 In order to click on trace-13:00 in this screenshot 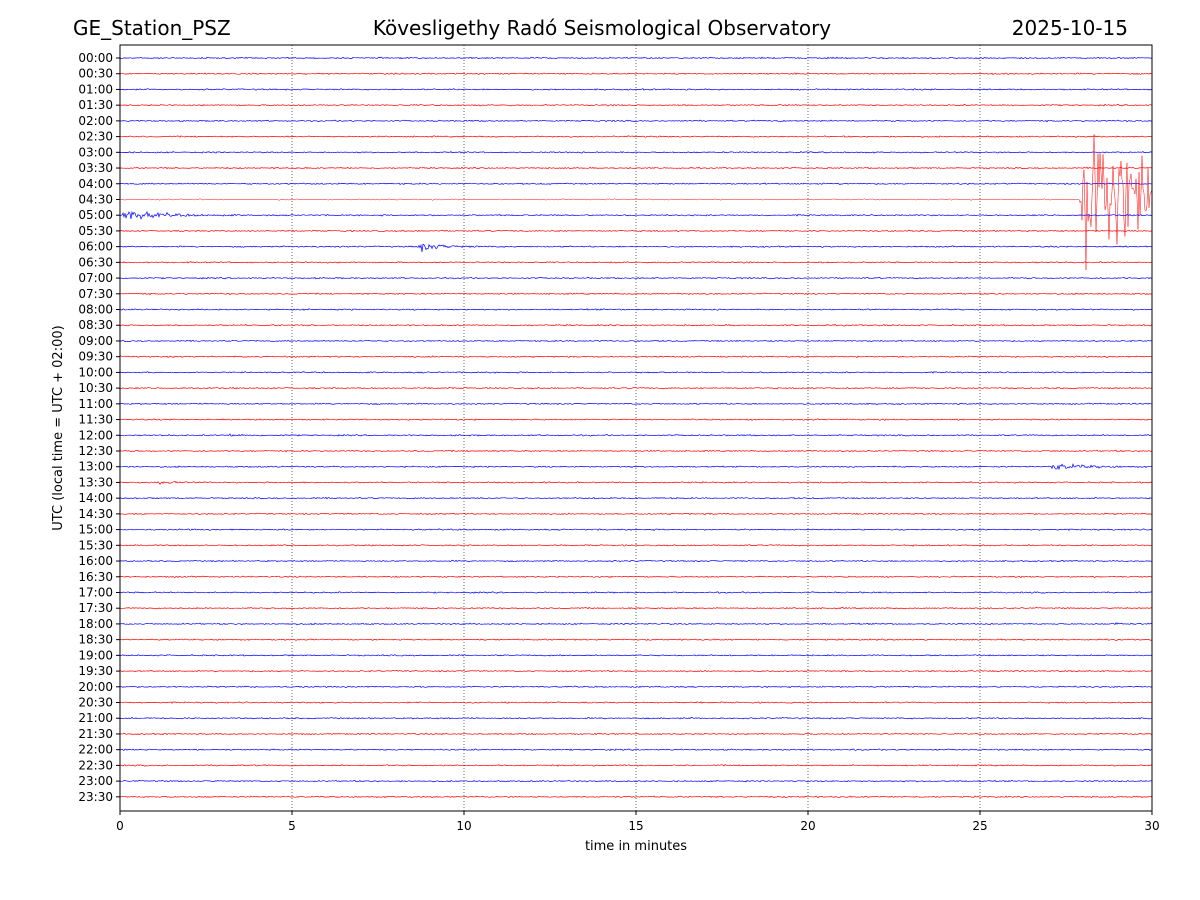, I will do `click(636, 467)`.